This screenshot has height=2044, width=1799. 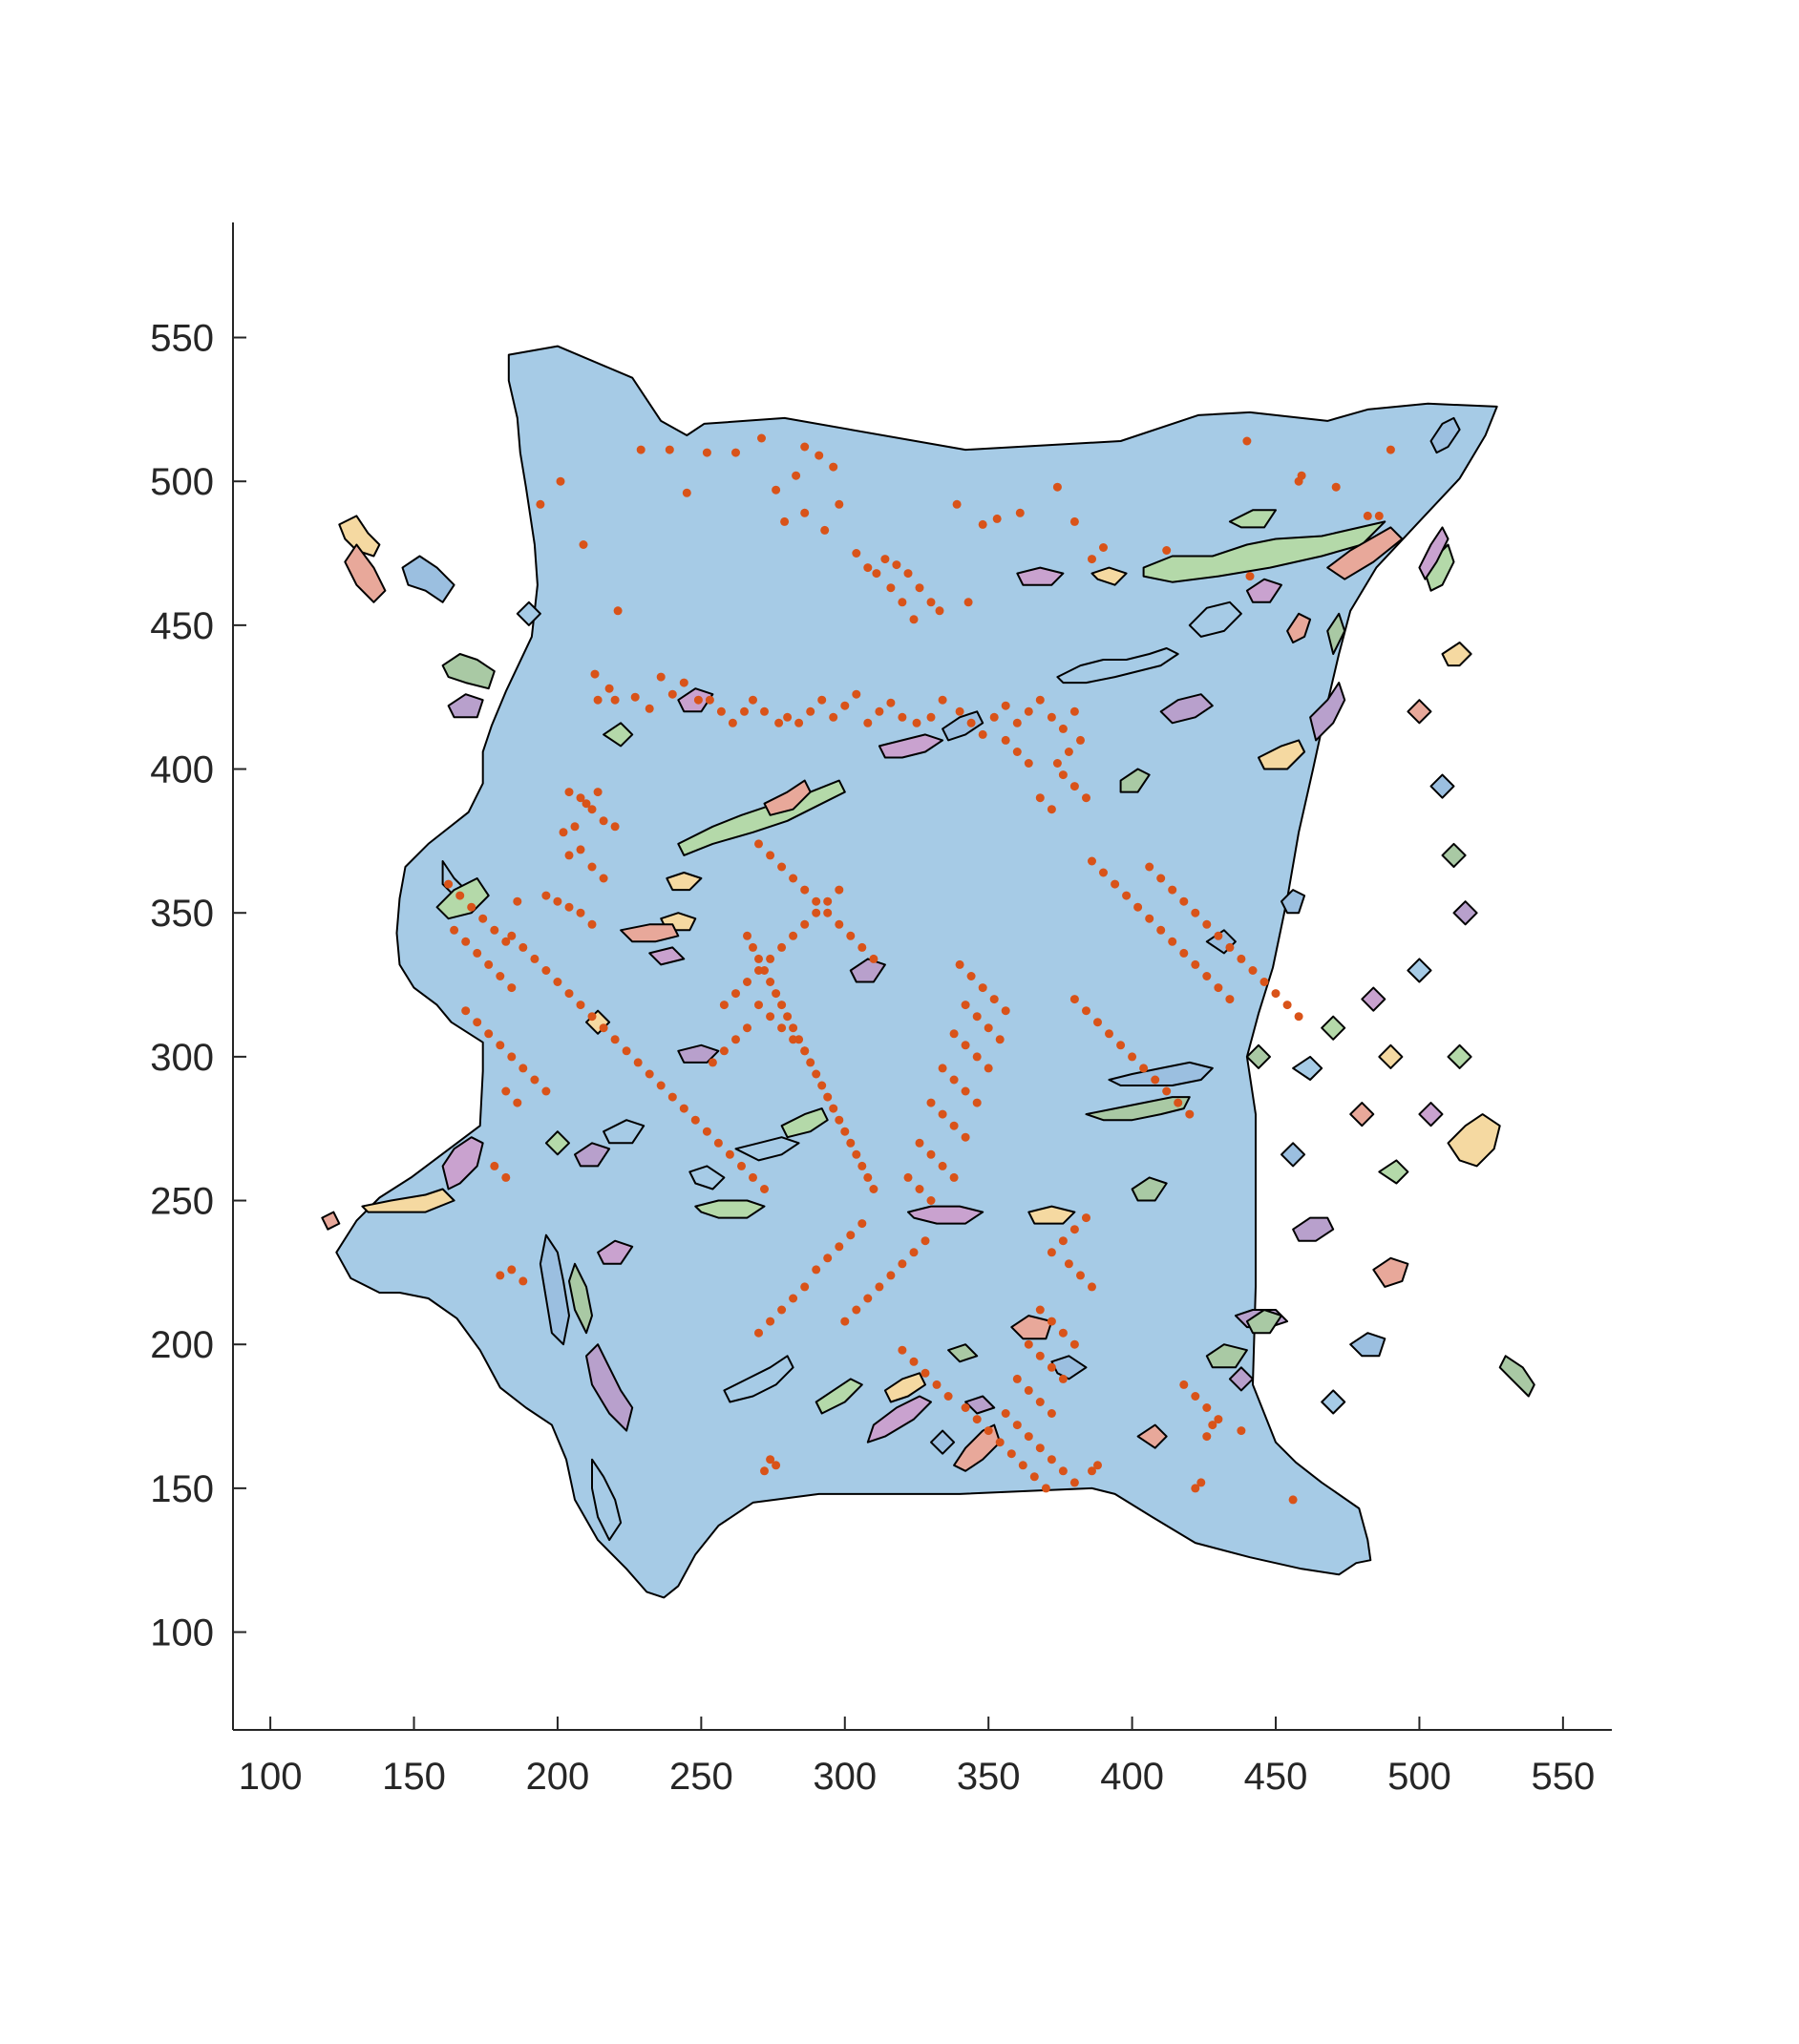 I want to click on x-tick-label: 150, so click(x=414, y=1777).